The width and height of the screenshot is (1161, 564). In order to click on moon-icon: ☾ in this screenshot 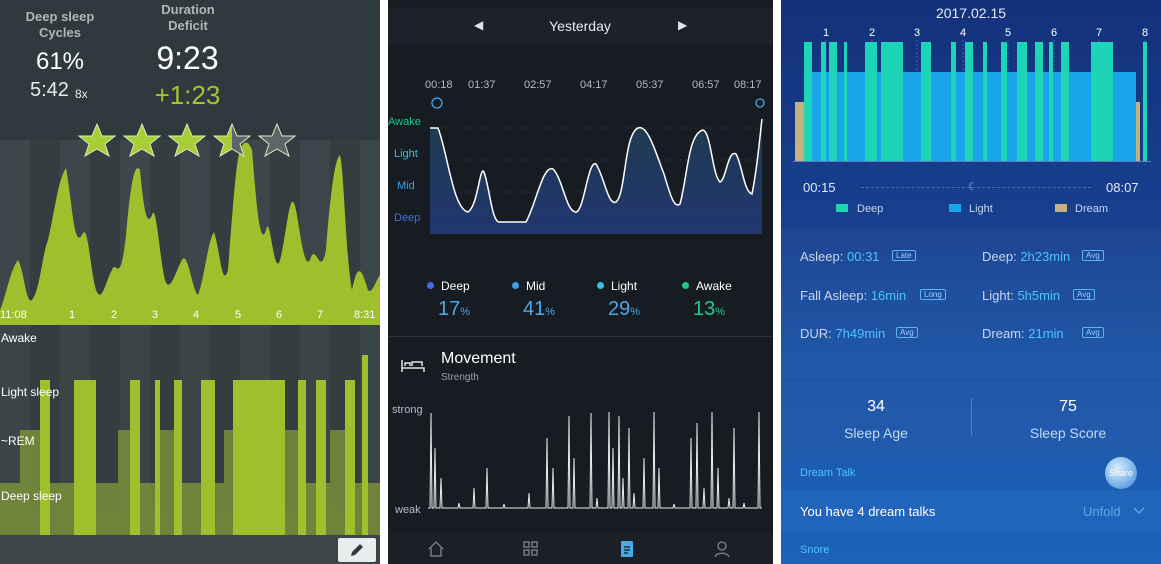, I will do `click(973, 187)`.